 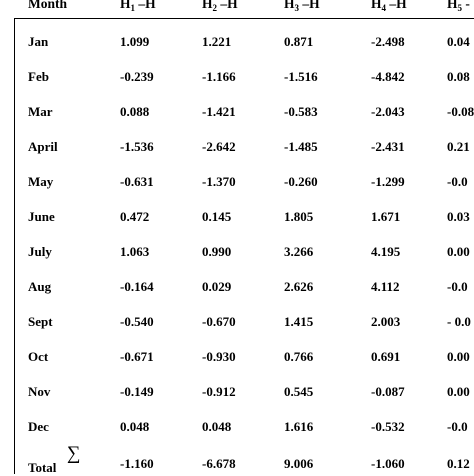 What do you see at coordinates (137, 391) in the screenshot?
I see `table-cell: -0.149` at bounding box center [137, 391].